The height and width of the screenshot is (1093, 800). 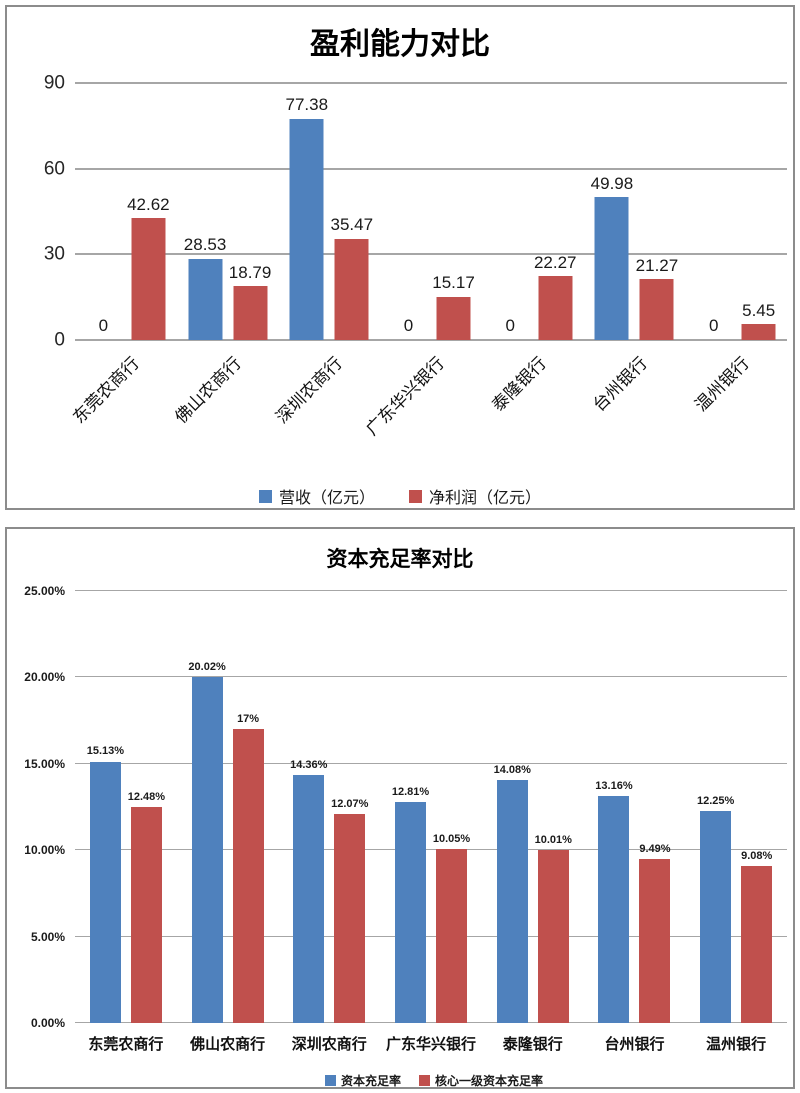 What do you see at coordinates (146, 797) in the screenshot?
I see `bar-value-label: 12.48%` at bounding box center [146, 797].